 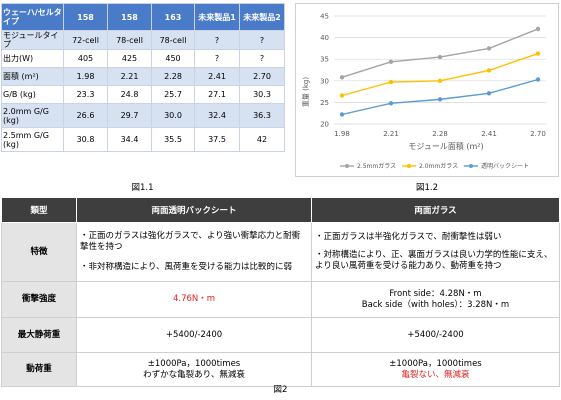 I want to click on spec-row-gg20-weight: 2.0mm G/G (kg) 26.6 29.7 30.0 32.4 36.3, so click(x=143, y=115).